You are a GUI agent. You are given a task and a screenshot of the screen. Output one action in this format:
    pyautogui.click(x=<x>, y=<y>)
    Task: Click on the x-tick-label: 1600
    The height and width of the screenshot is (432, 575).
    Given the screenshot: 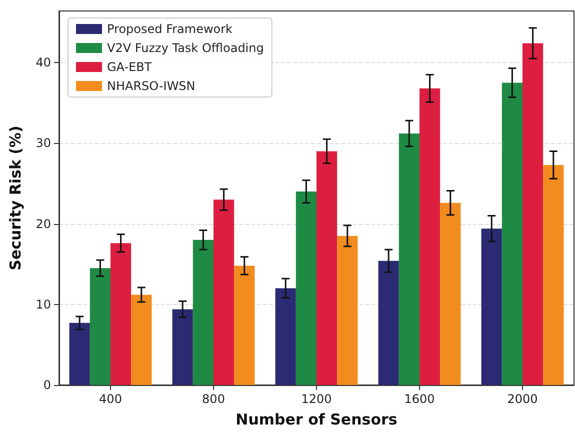 What is the action you would take?
    pyautogui.click(x=419, y=399)
    